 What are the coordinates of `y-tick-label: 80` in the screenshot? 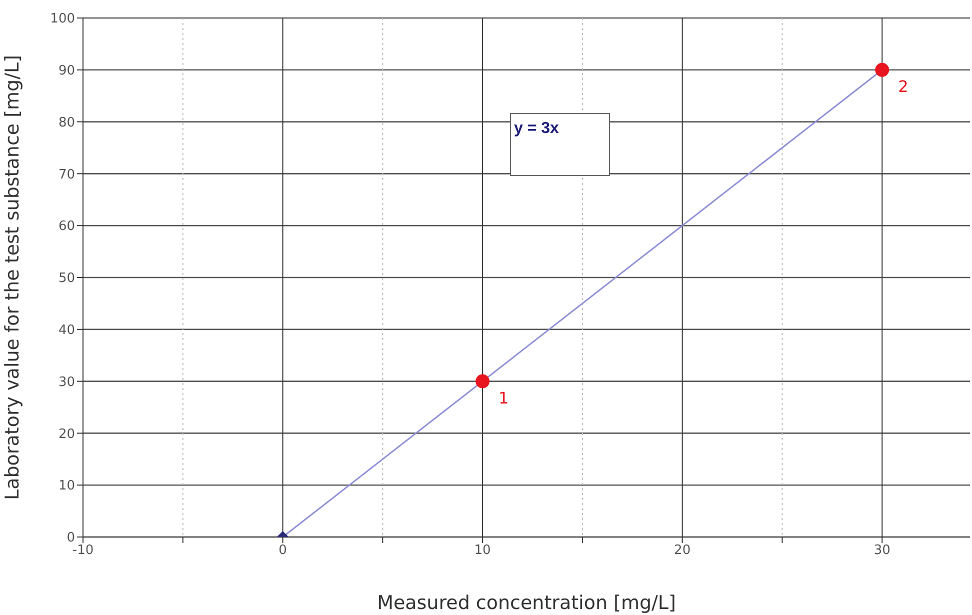 It's located at (66, 122).